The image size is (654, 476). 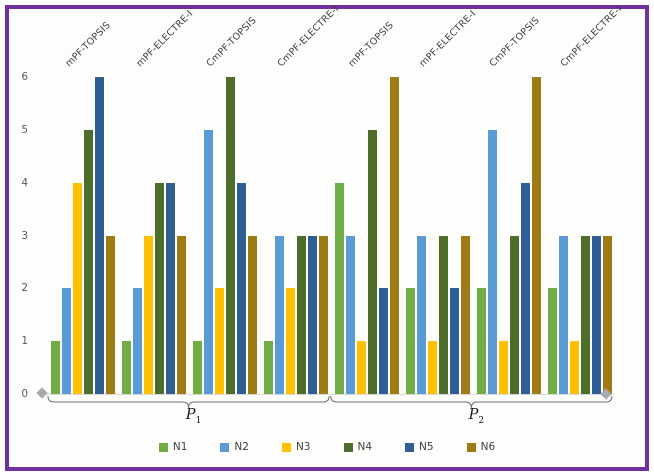 What do you see at coordinates (607, 315) in the screenshot?
I see `bar-N6-group7` at bounding box center [607, 315].